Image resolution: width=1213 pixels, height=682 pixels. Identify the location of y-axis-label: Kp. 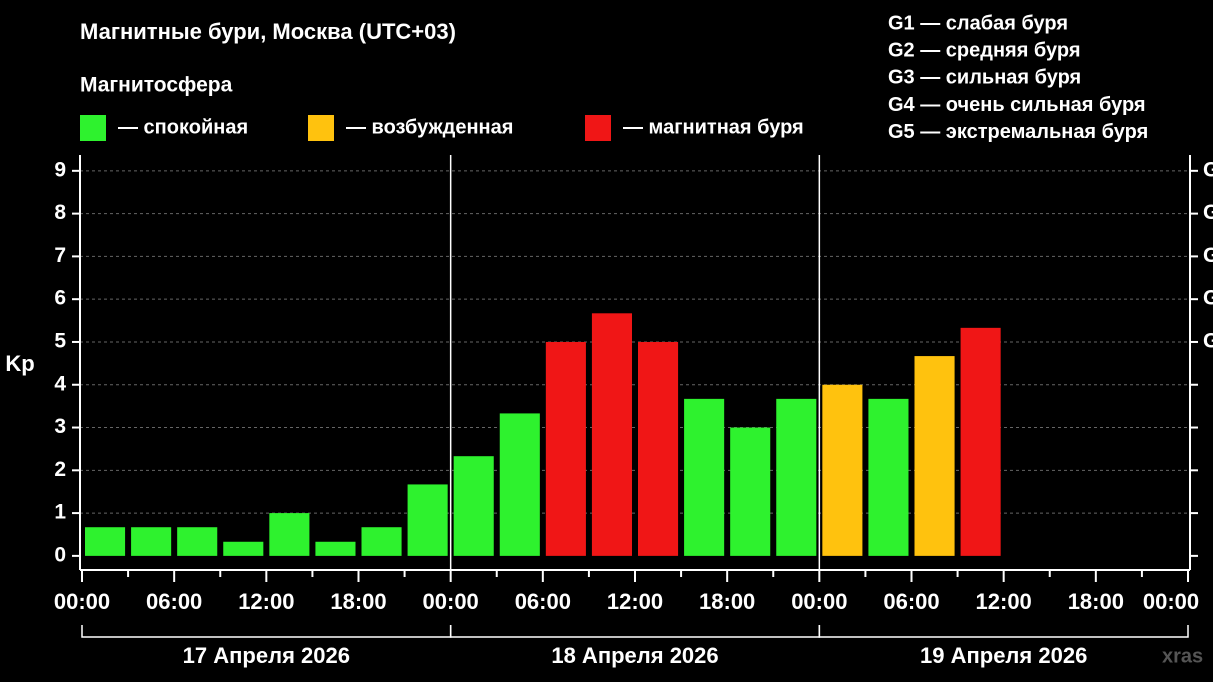
(19, 363).